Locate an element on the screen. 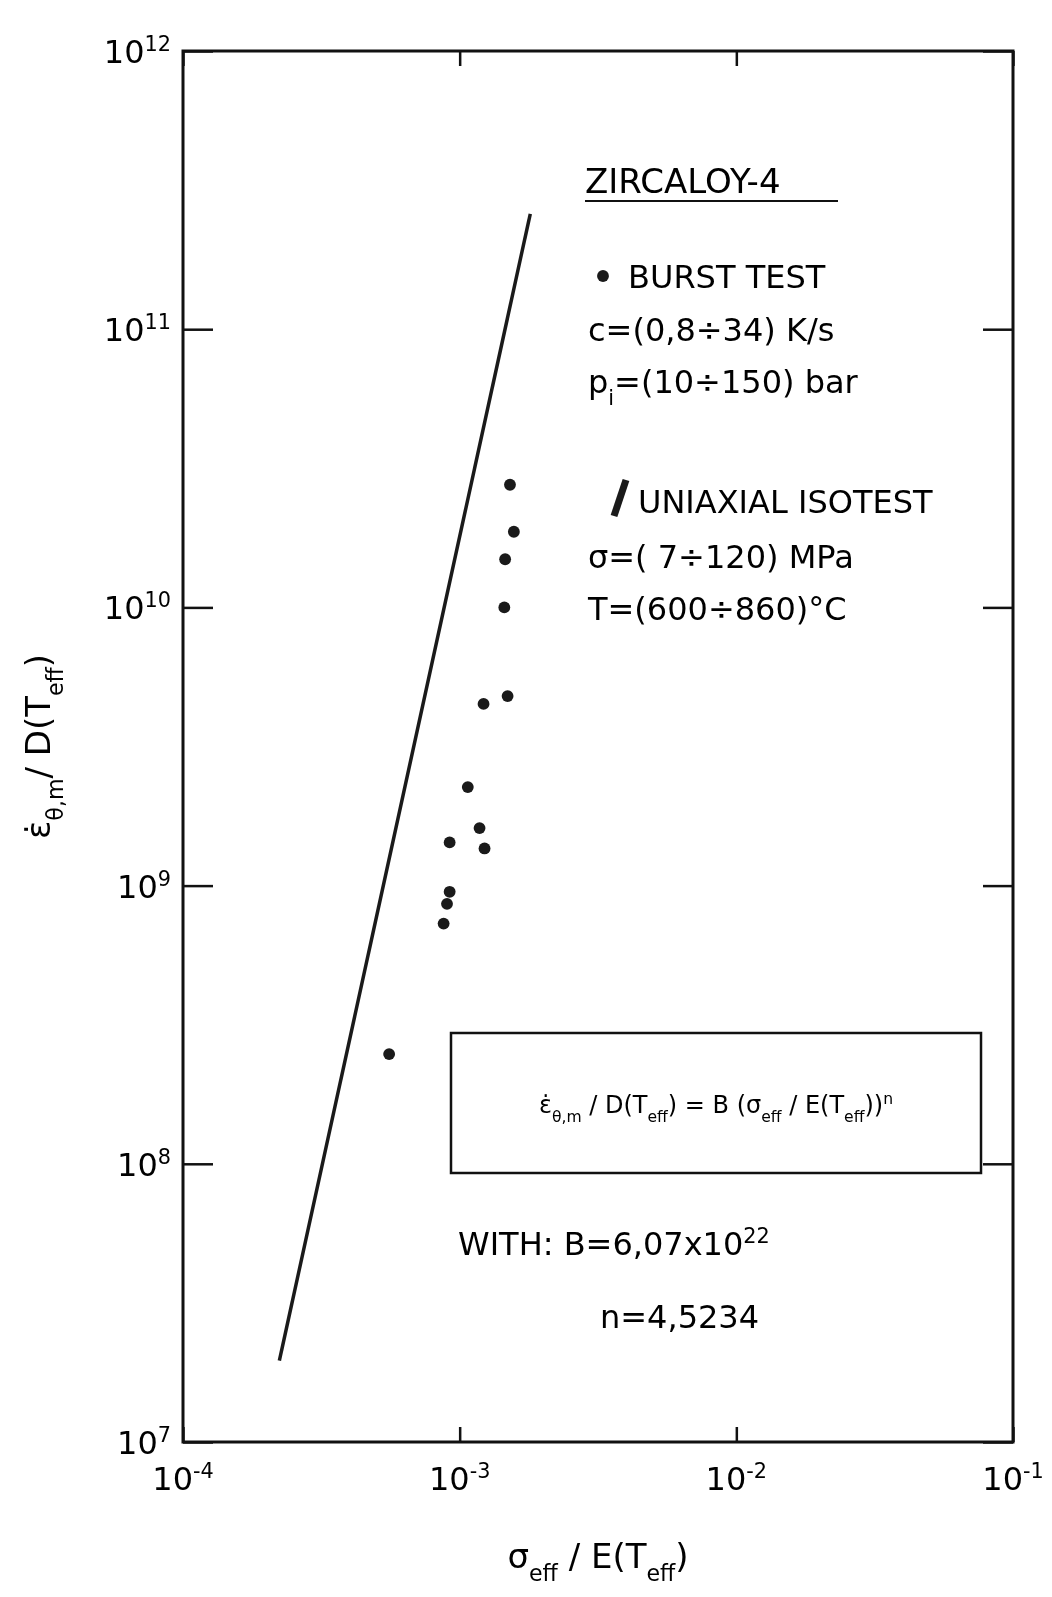  x-tick-label: 10$^{-2}$ is located at coordinates (736, 1478).